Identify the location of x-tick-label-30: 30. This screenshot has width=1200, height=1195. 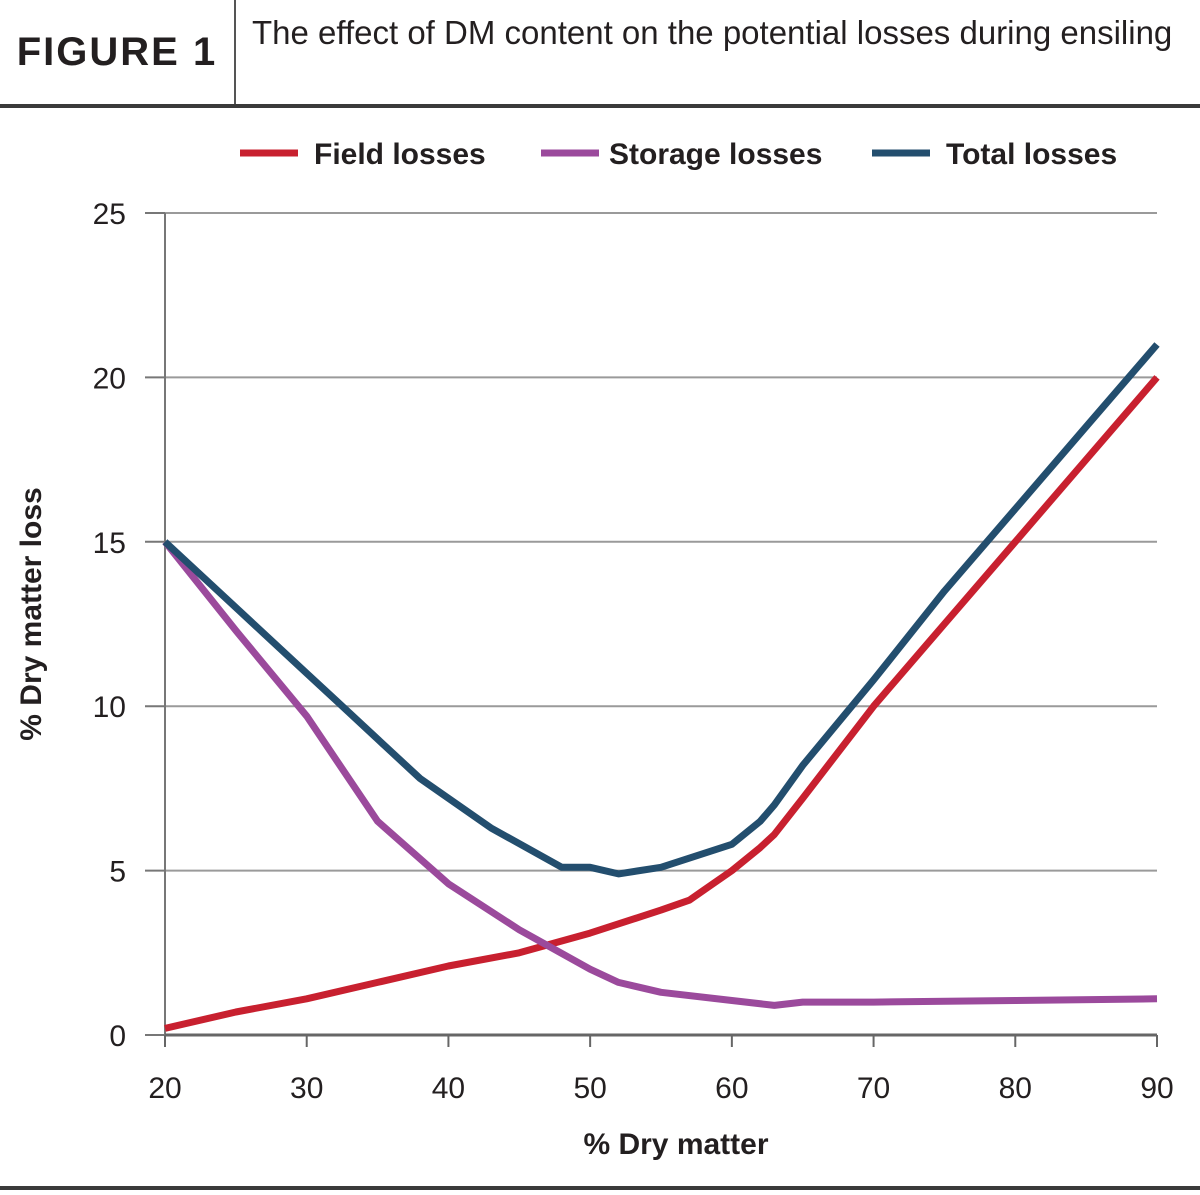
(306, 1088).